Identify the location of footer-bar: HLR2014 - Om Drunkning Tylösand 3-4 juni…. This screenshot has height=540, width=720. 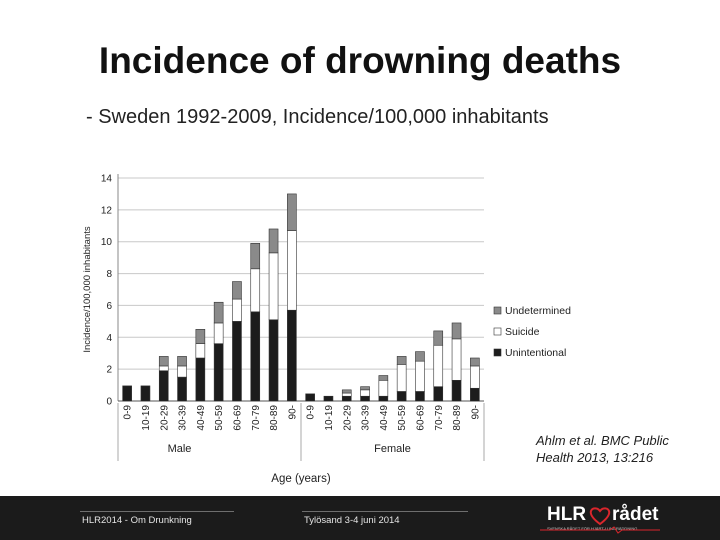
(360, 518).